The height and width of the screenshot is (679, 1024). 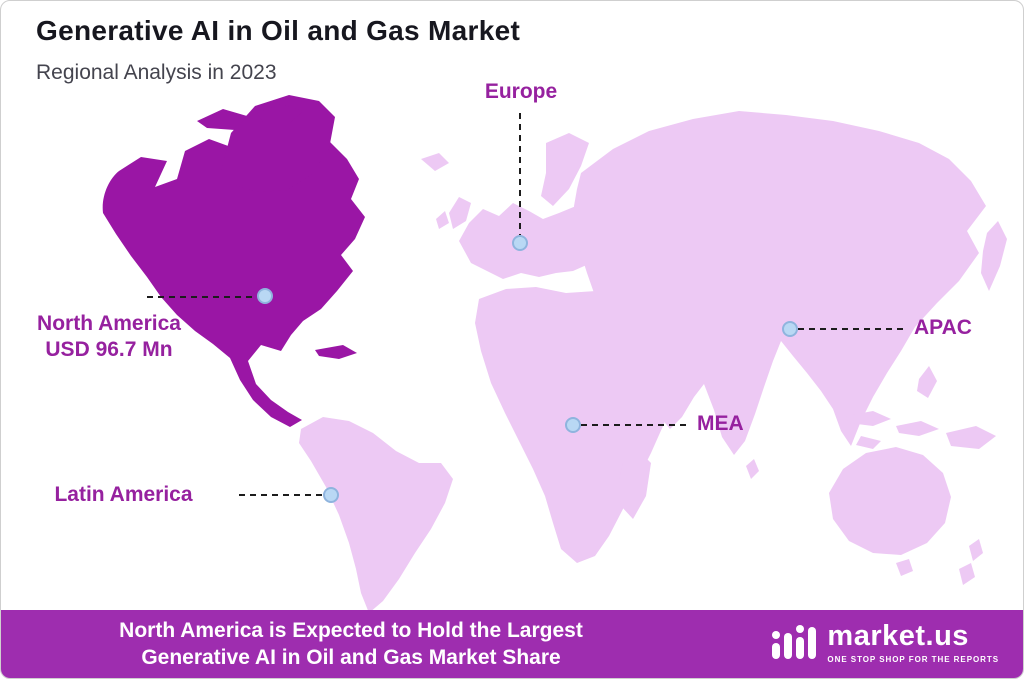 What do you see at coordinates (460, 213) in the screenshot?
I see `british-isles` at bounding box center [460, 213].